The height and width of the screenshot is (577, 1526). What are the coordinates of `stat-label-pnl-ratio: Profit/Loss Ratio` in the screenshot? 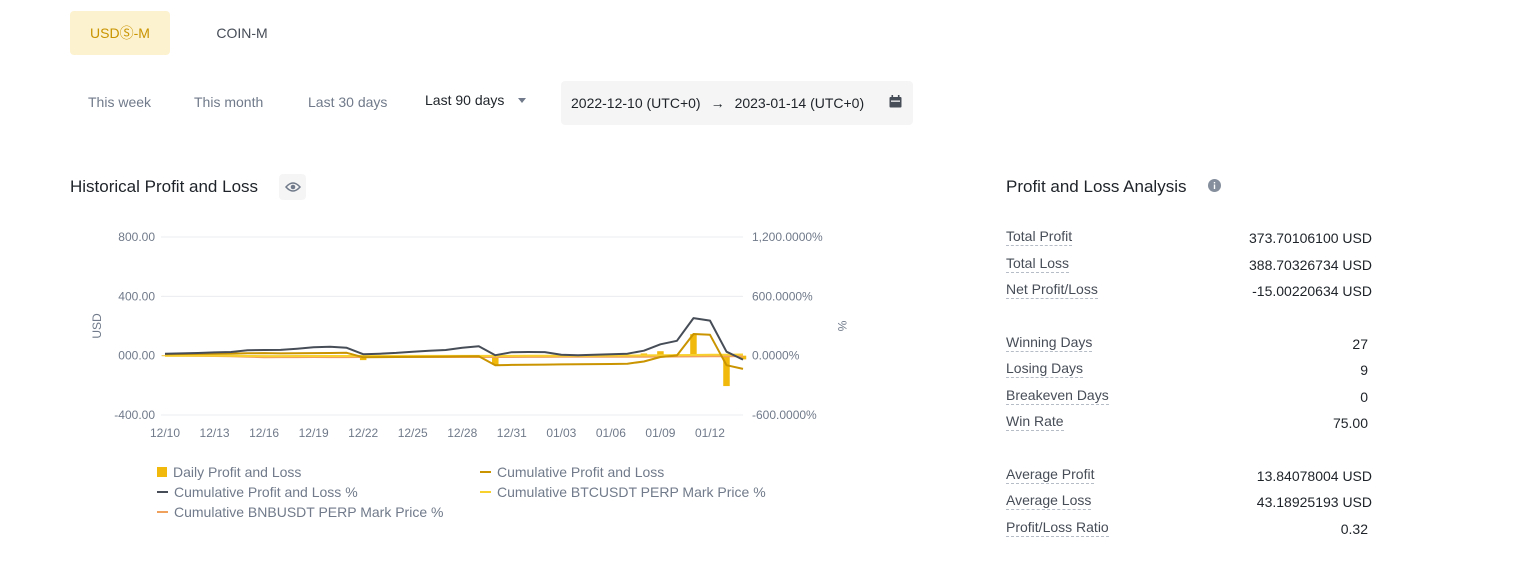 It's located at (1057, 528).